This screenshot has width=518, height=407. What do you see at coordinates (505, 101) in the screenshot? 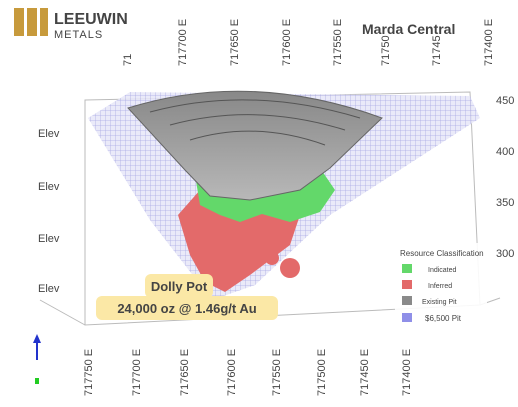
I see `axis-label: 450` at bounding box center [505, 101].